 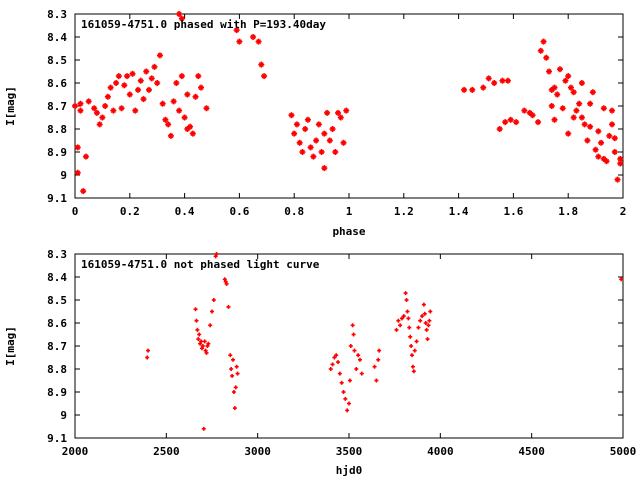 What do you see at coordinates (57, 254) in the screenshot?
I see `unphased-y-tick-label: 8.3` at bounding box center [57, 254].